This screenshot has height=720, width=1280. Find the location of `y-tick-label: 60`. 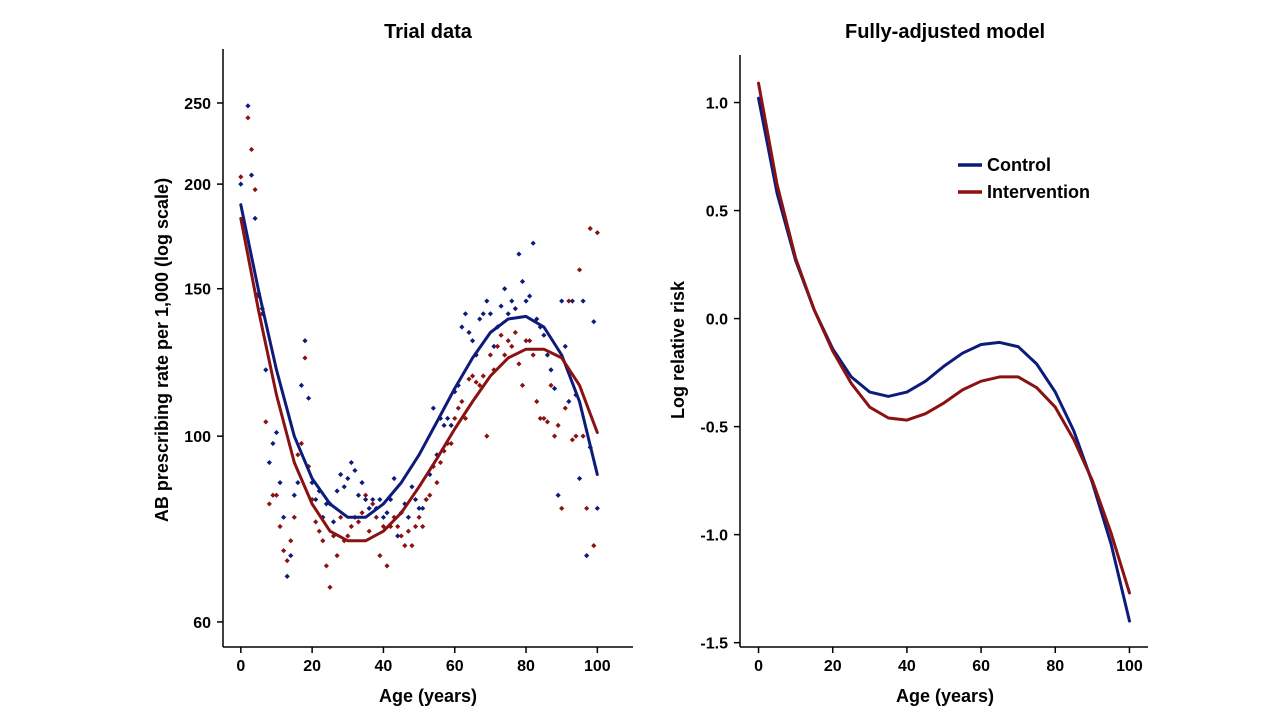

y-tick-label: 60 is located at coordinates (202, 623).